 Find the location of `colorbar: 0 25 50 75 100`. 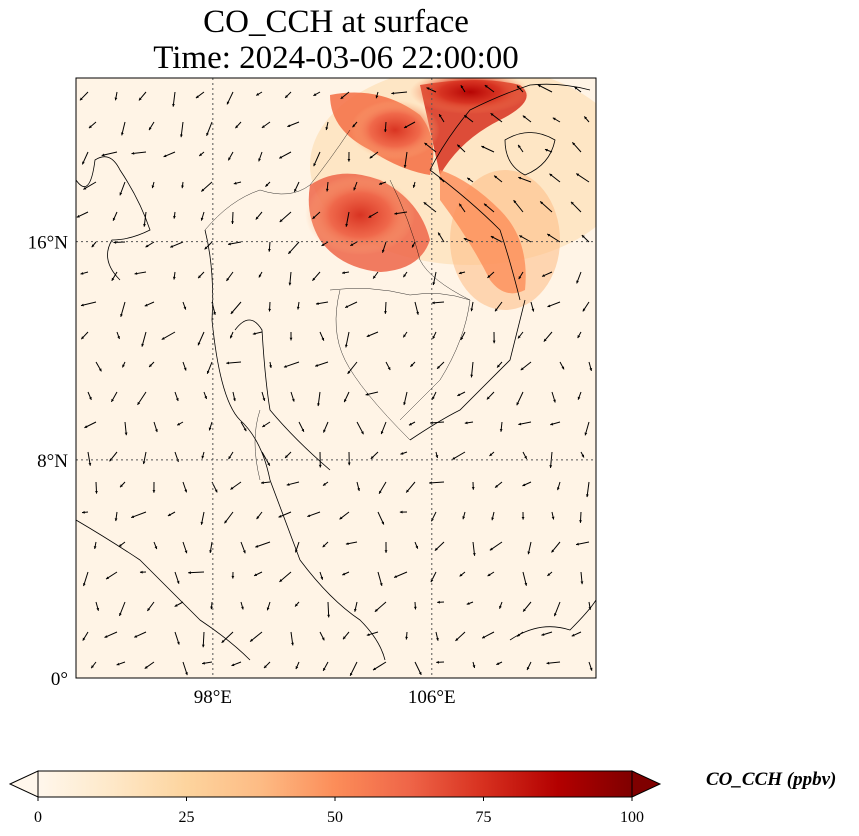

colorbar: 0 25 50 75 100 is located at coordinates (335, 798).